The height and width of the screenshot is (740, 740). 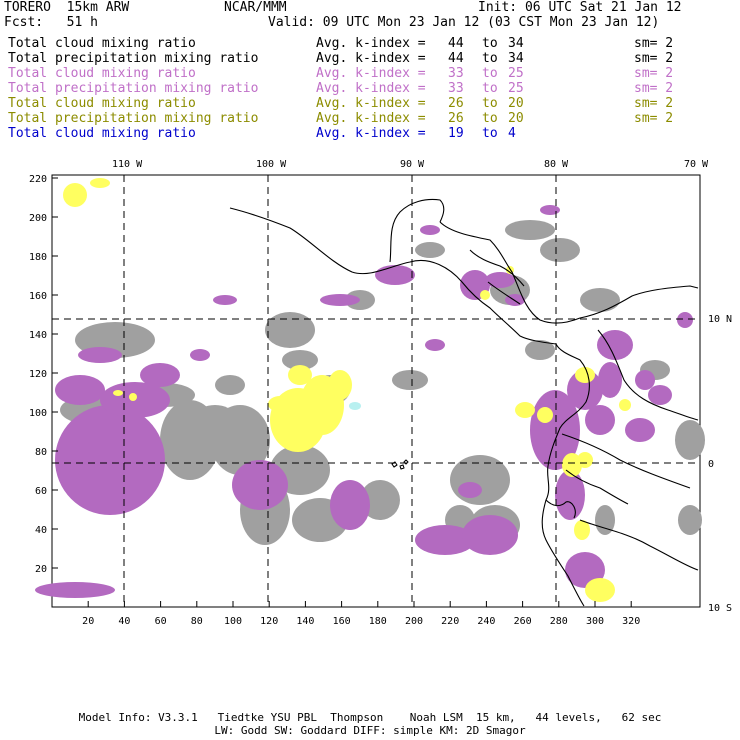 What do you see at coordinates (711, 464) in the screenshot?
I see `lat-label-equator: 0` at bounding box center [711, 464].